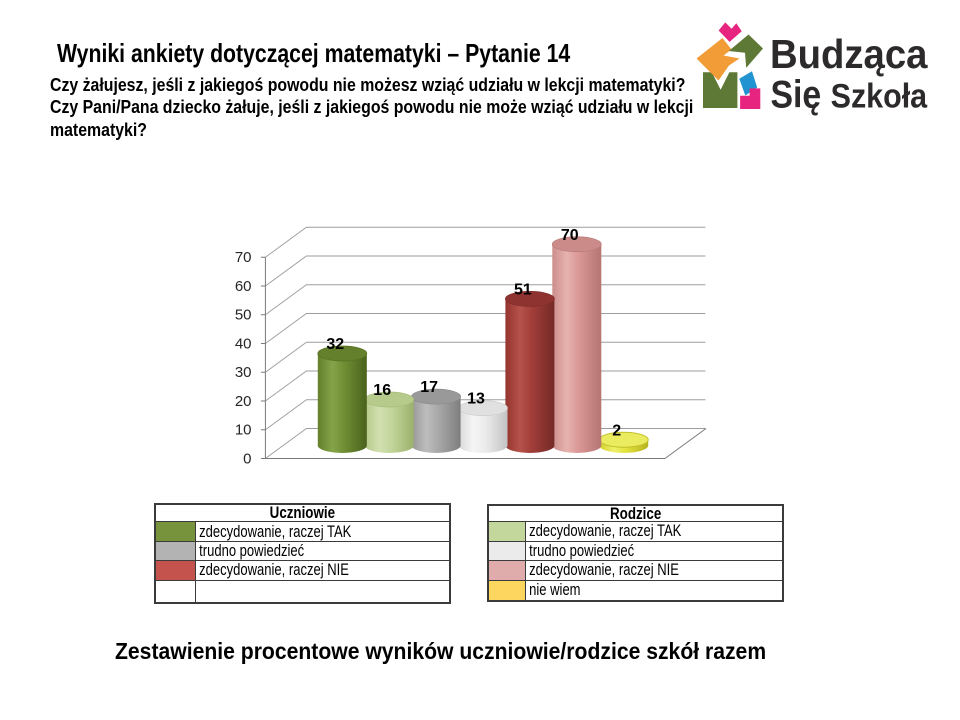 This screenshot has width=960, height=720. I want to click on svg-text: 60, so click(243, 286).